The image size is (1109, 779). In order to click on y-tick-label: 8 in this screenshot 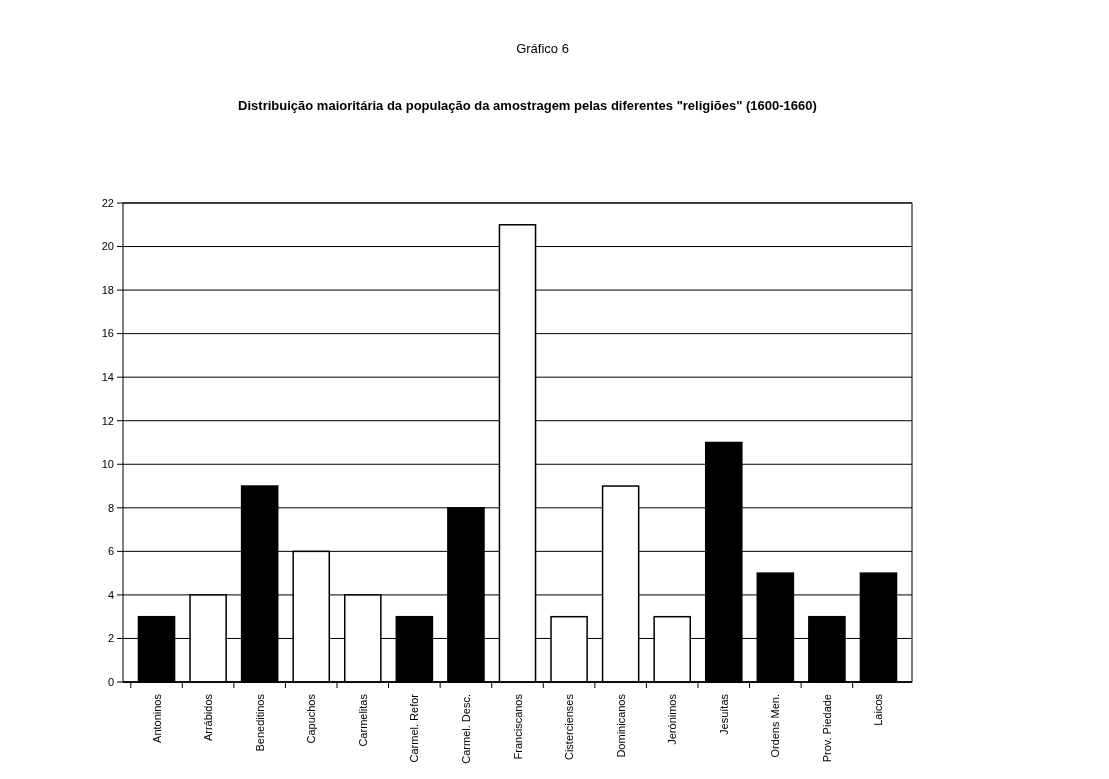, I will do `click(110, 507)`.